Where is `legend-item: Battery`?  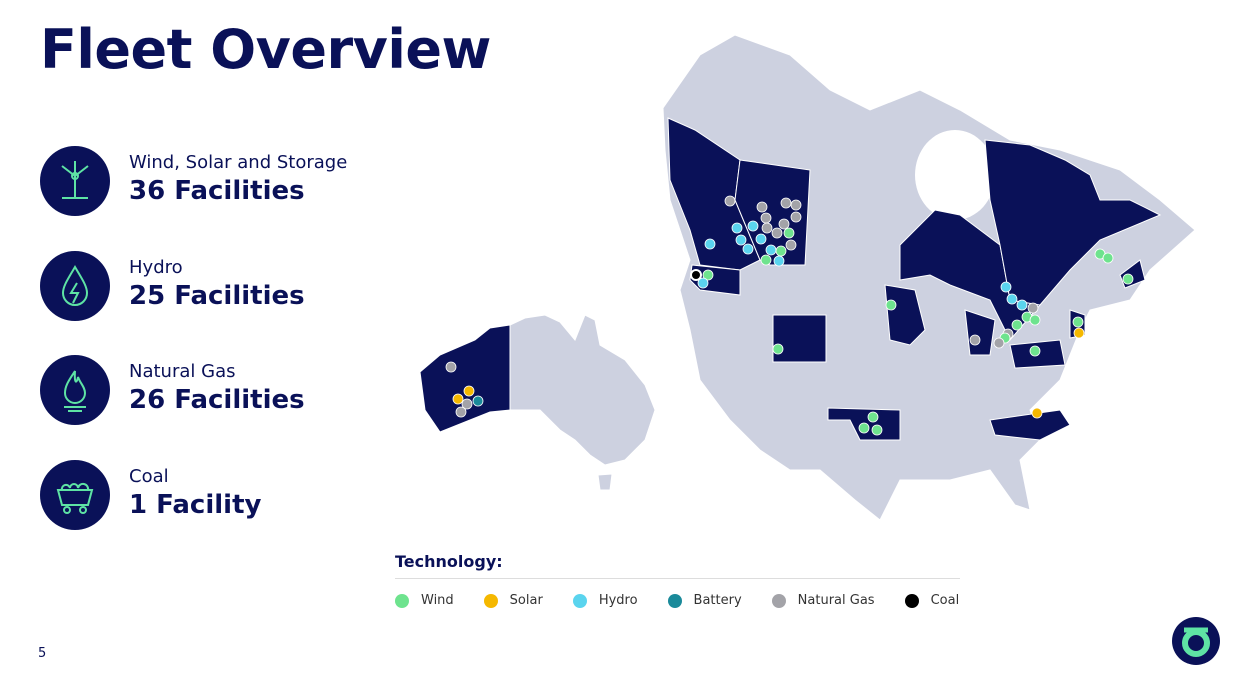
legend-item: Battery is located at coordinates (704, 600).